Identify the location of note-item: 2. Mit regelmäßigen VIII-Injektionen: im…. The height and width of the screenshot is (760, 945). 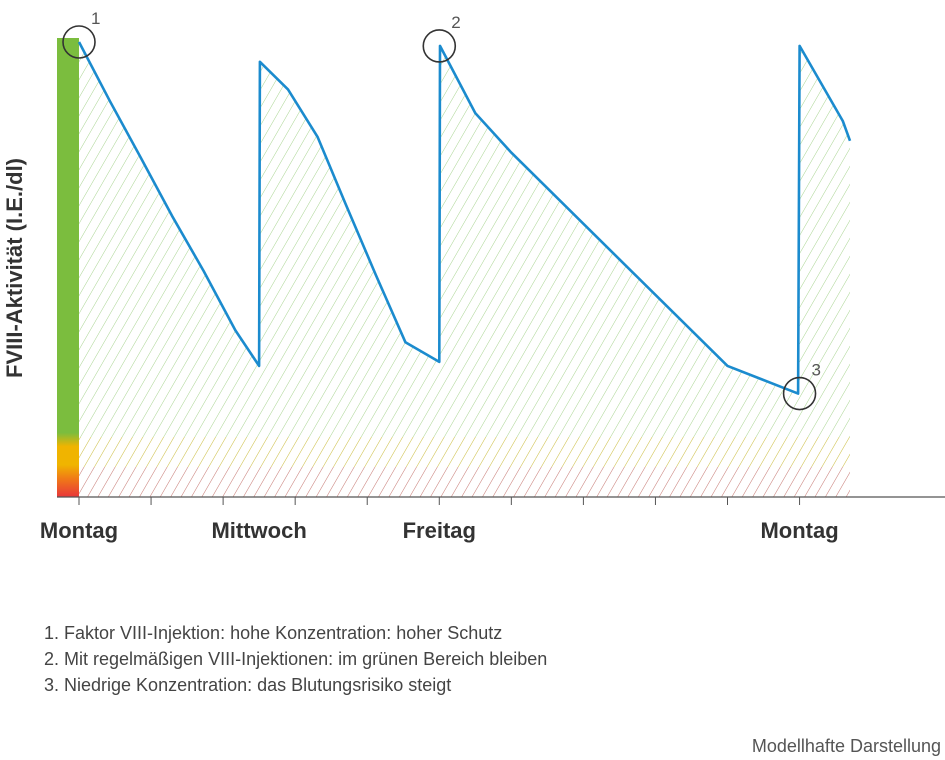
(296, 659).